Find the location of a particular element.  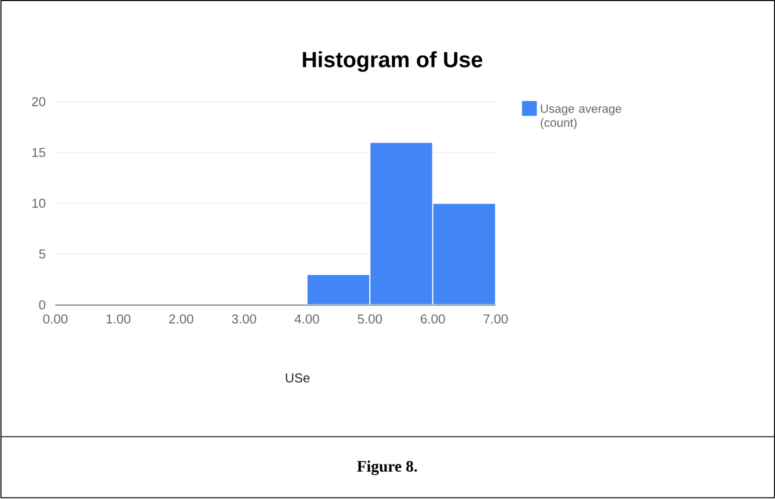

legend-label: Usage average (count) is located at coordinates (581, 117).